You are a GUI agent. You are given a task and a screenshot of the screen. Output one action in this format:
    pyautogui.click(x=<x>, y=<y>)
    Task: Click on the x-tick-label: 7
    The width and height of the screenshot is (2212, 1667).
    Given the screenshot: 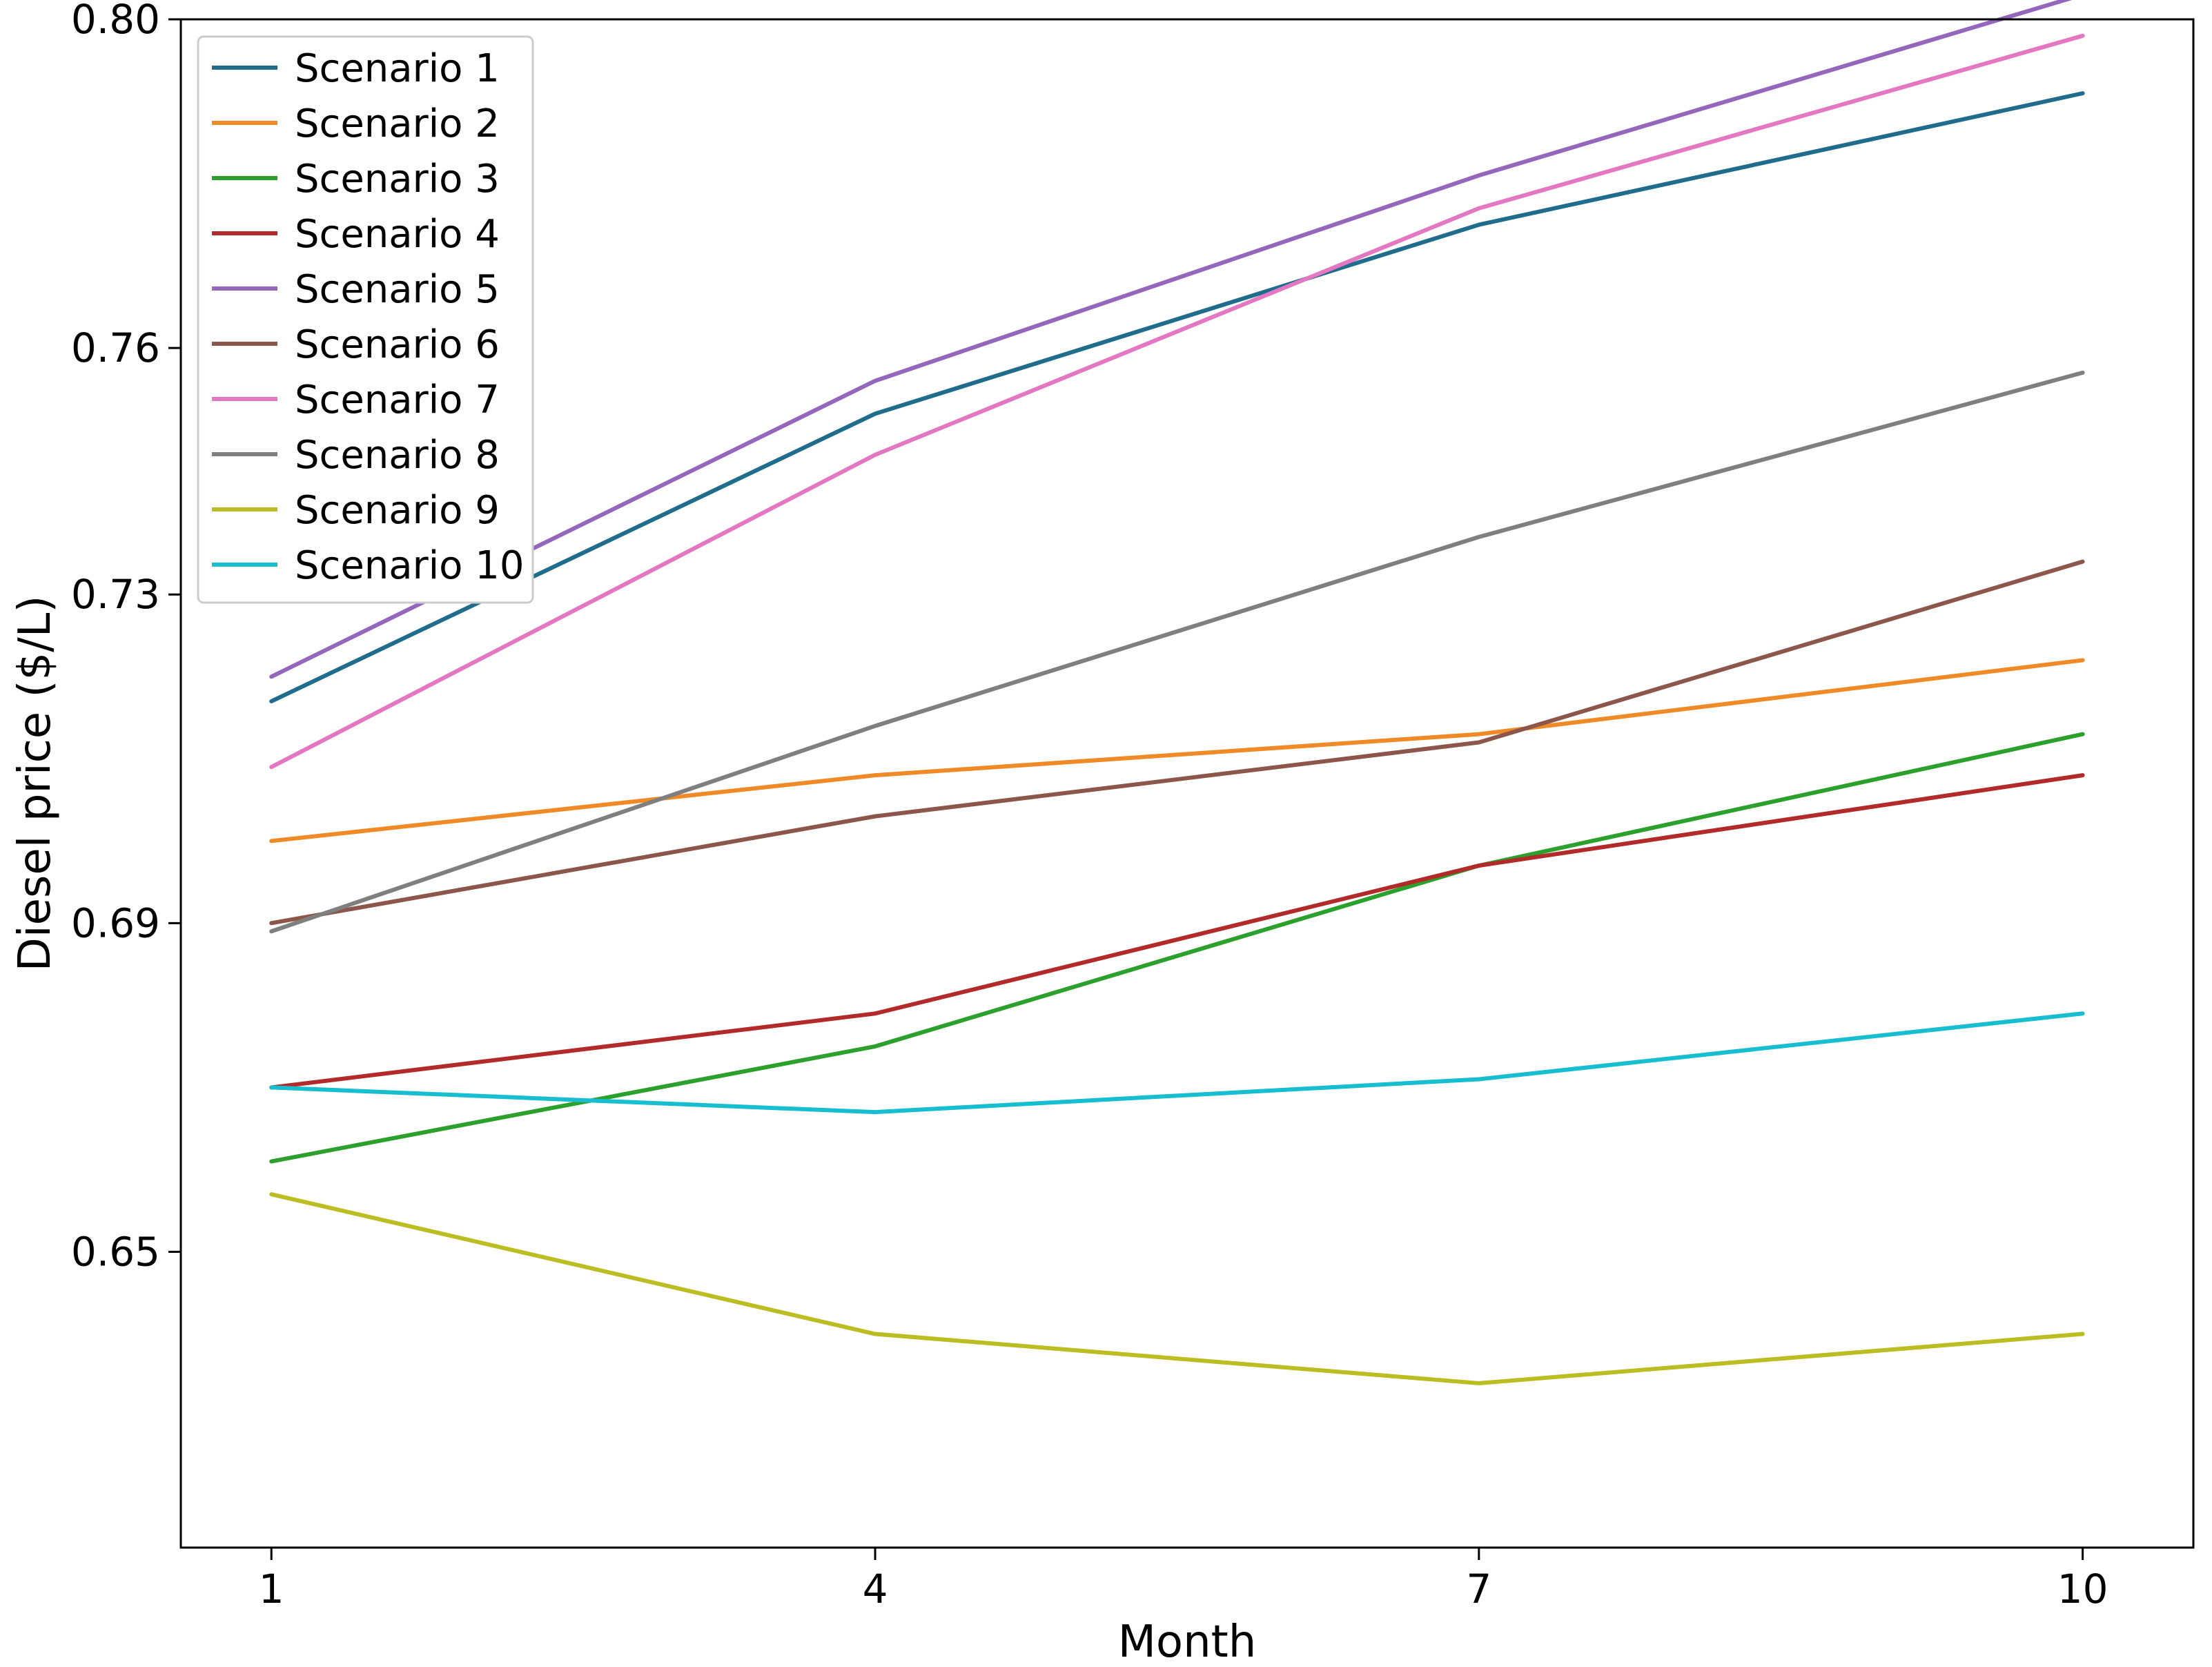 What is the action you would take?
    pyautogui.click(x=1479, y=1589)
    